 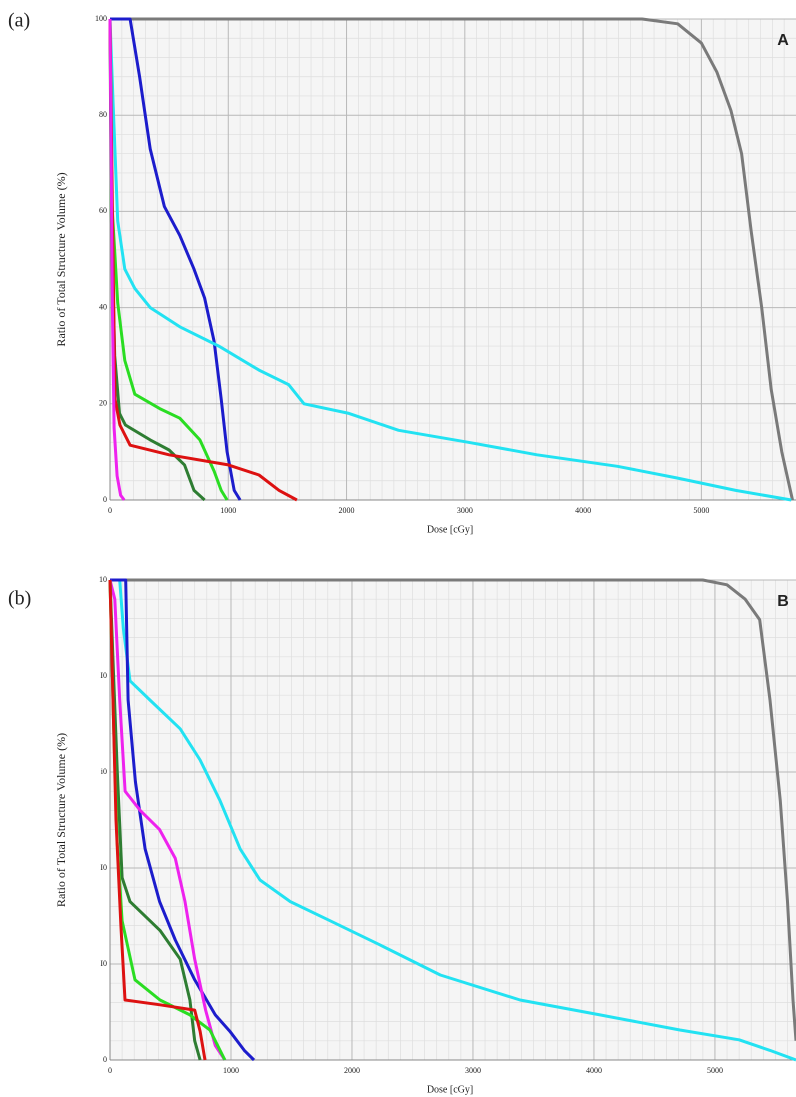 I want to click on panel-label: (a), so click(x=19, y=21).